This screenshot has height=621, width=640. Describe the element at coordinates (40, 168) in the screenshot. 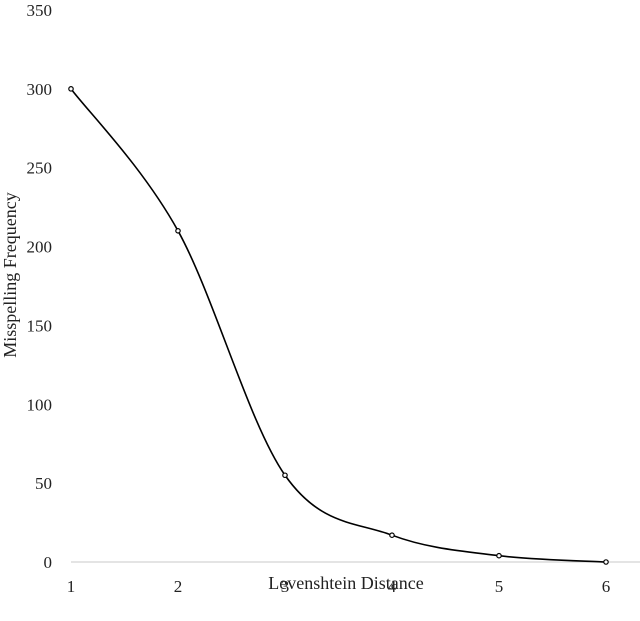

I see `y-tick-label: 250` at that location.